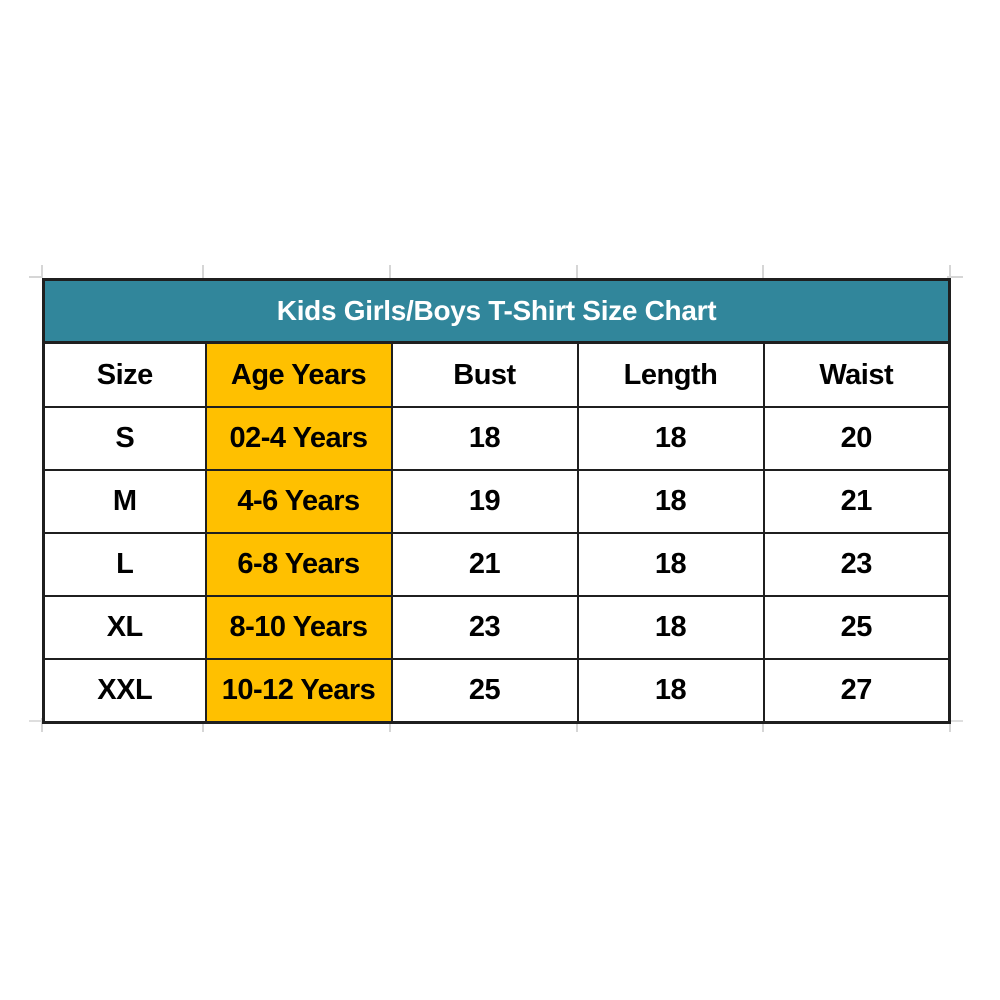 The height and width of the screenshot is (1000, 1000). What do you see at coordinates (484, 438) in the screenshot?
I see `cell-bust: 18` at bounding box center [484, 438].